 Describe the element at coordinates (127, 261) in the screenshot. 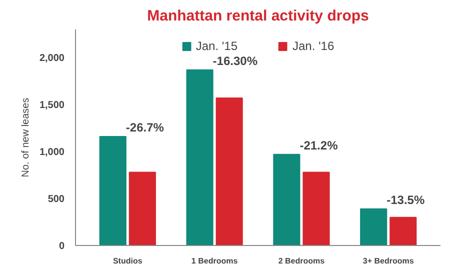

I see `x-tick-label: Studios` at that location.